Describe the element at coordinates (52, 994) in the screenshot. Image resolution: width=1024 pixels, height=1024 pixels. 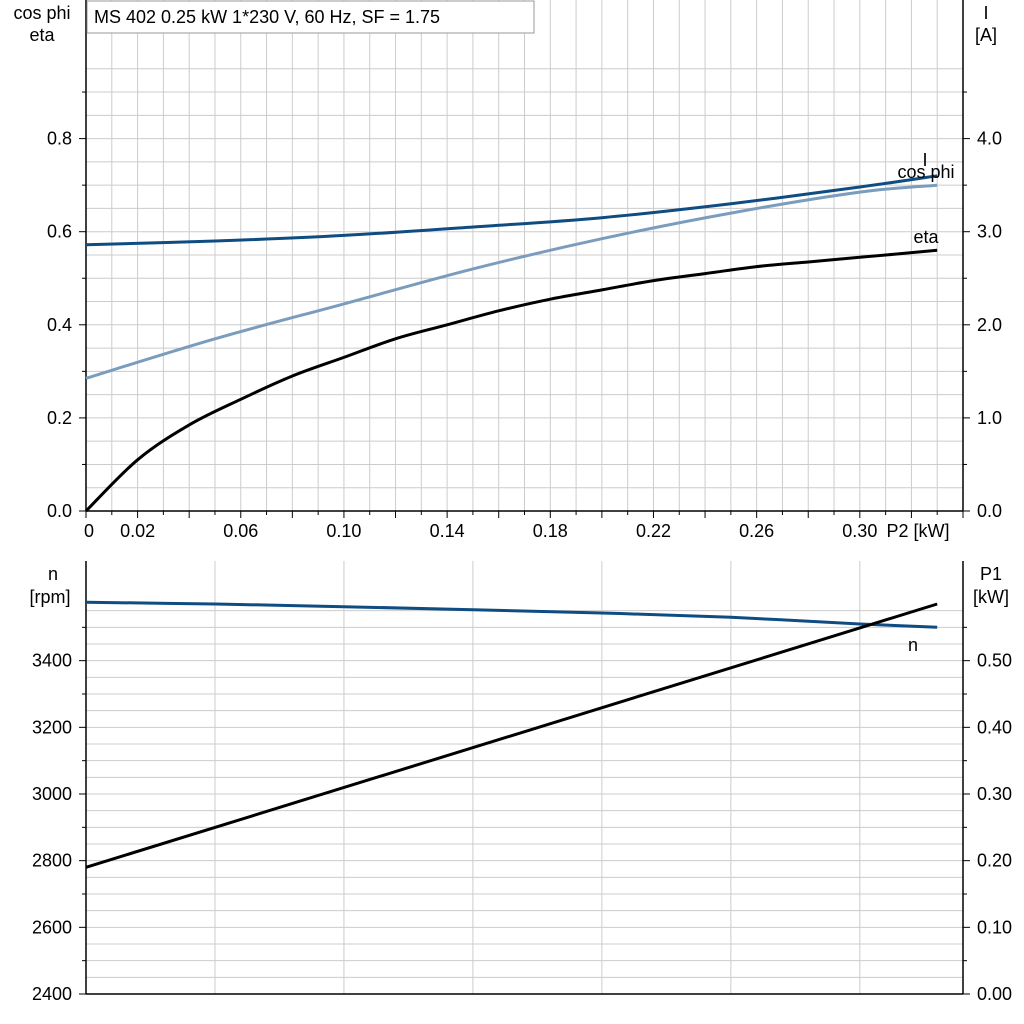
I see `y-left-tick-label: 2400` at that location.